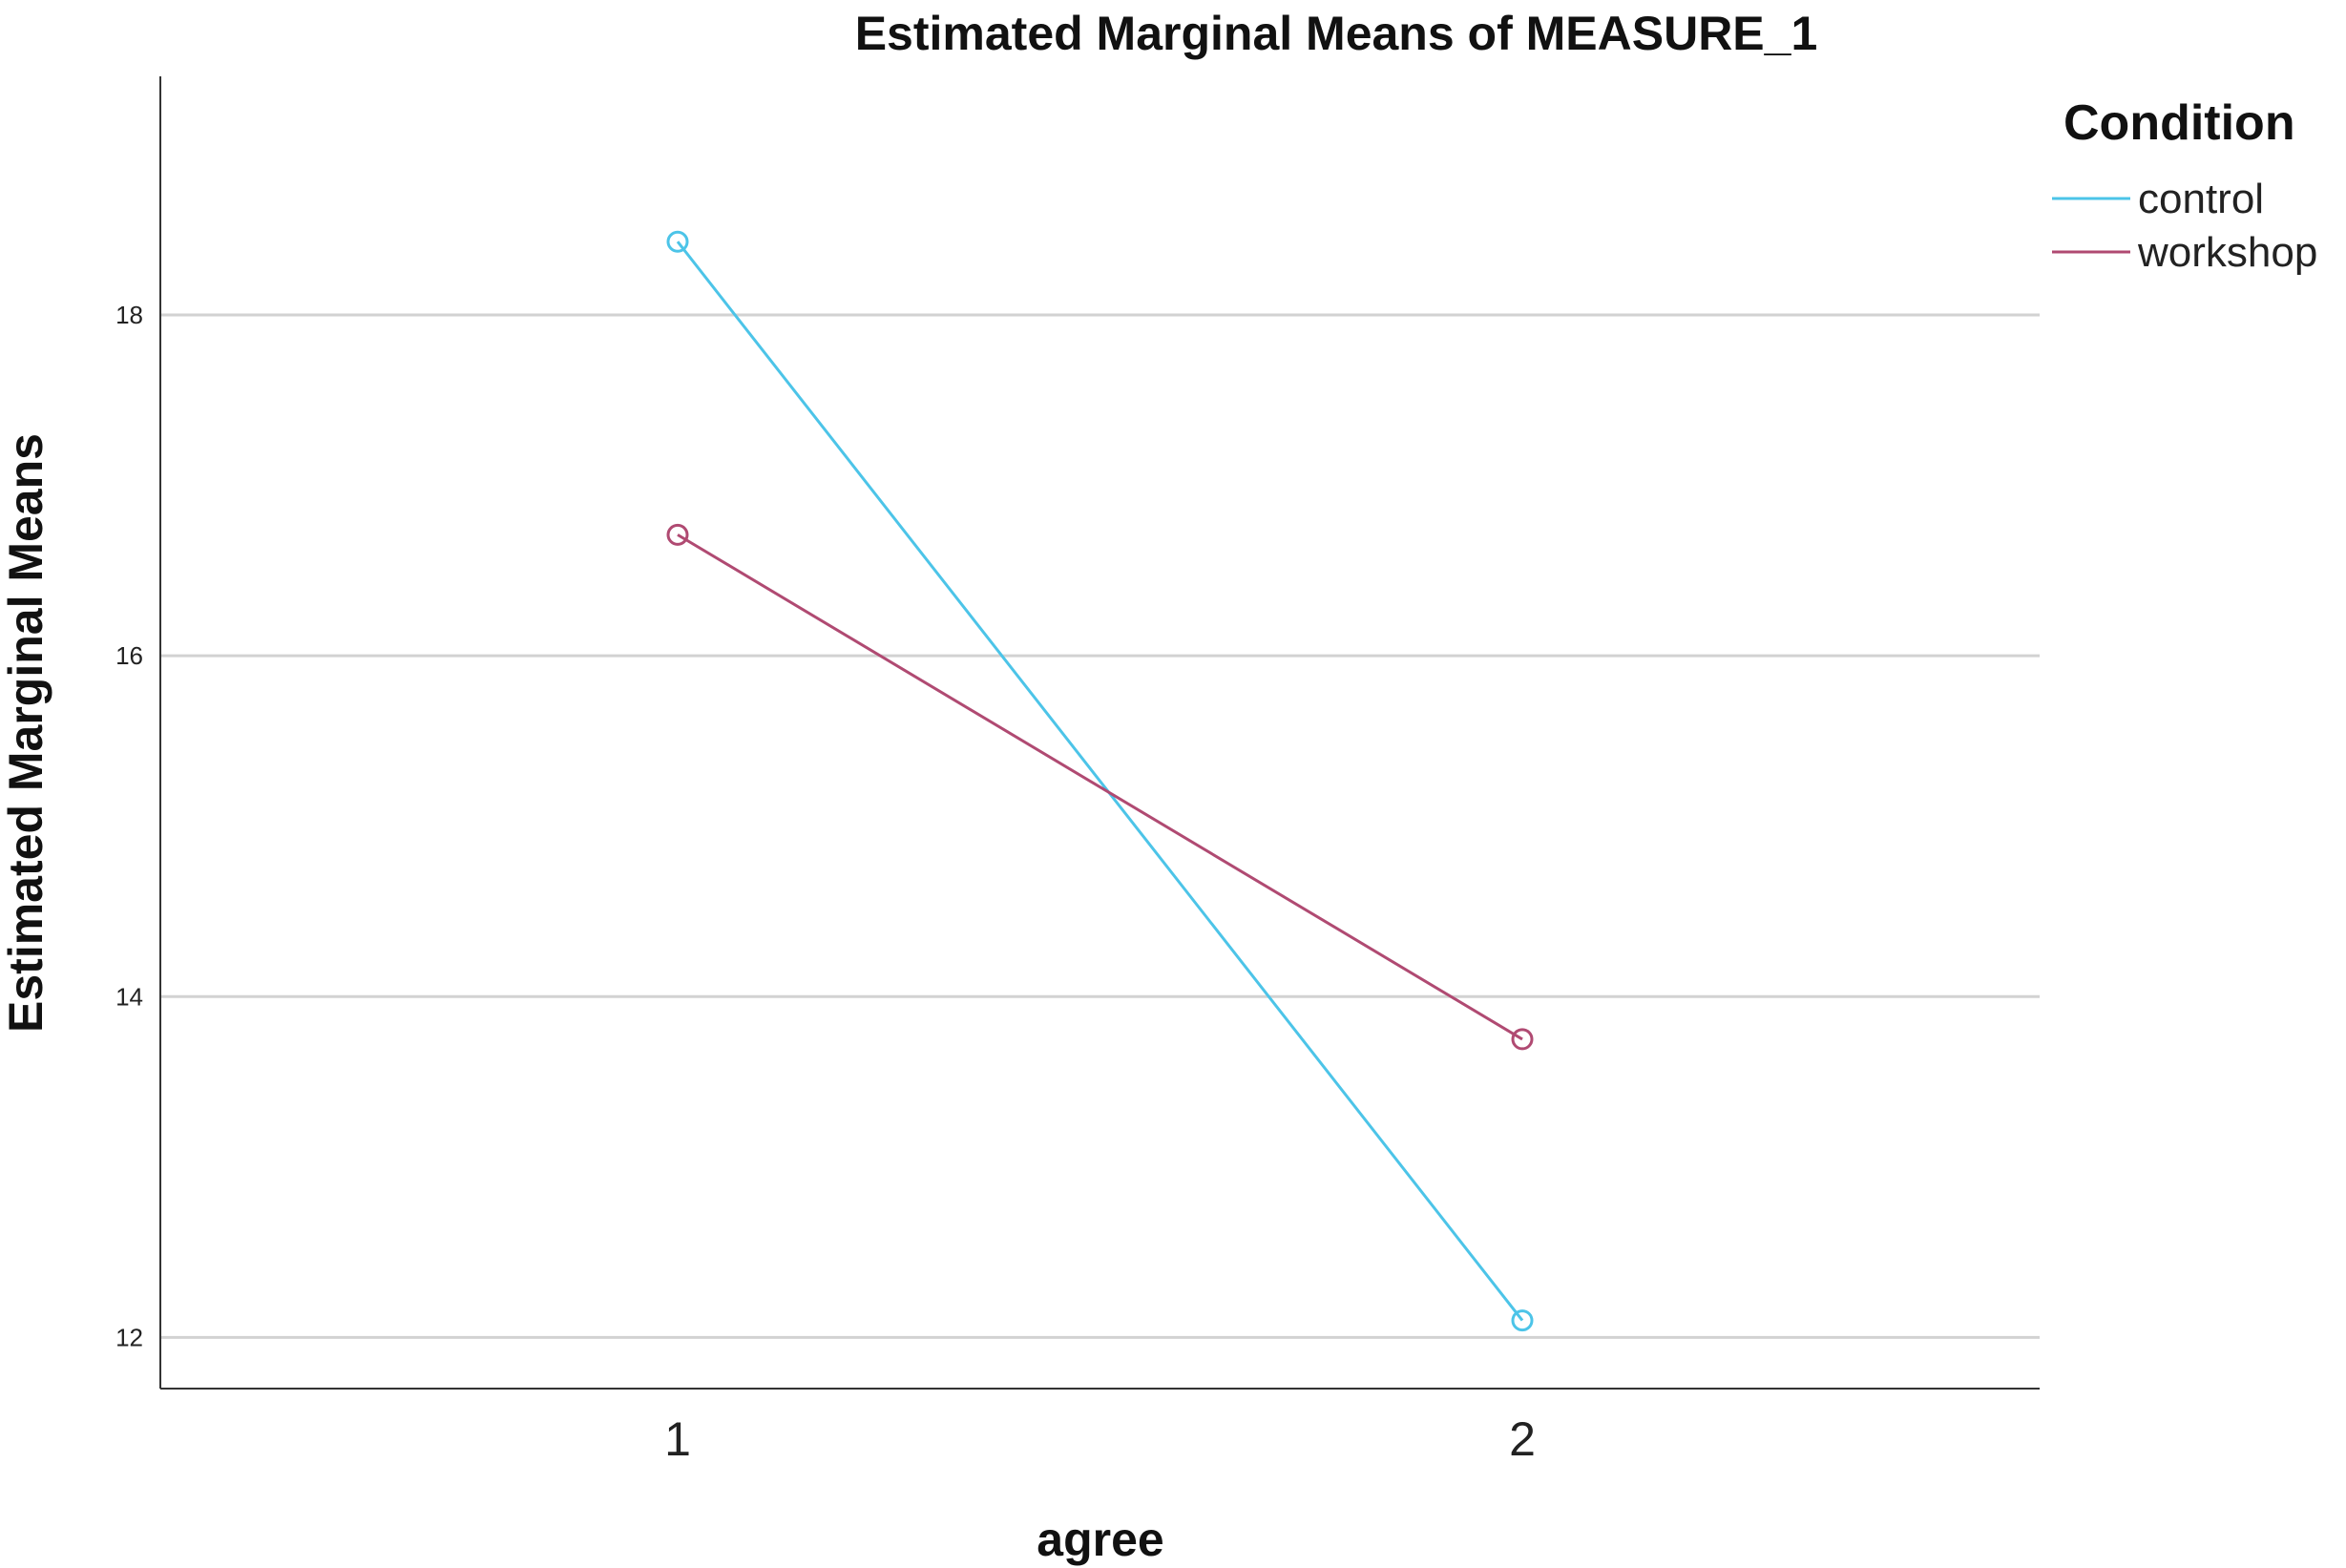 The image size is (2346, 1568). Describe the element at coordinates (2184, 226) in the screenshot. I see `legend-items: control workshop` at that location.